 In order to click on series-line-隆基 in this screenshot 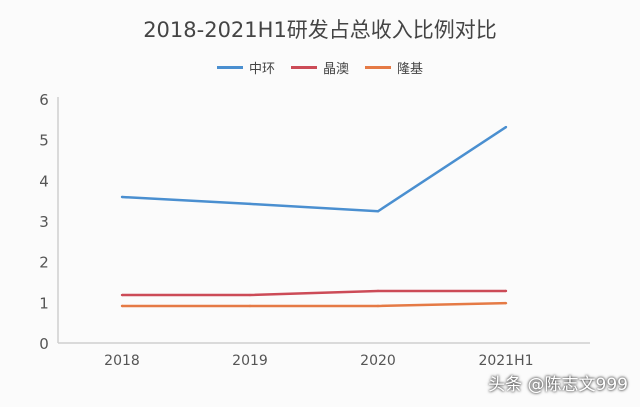, I will do `click(314, 304)`.